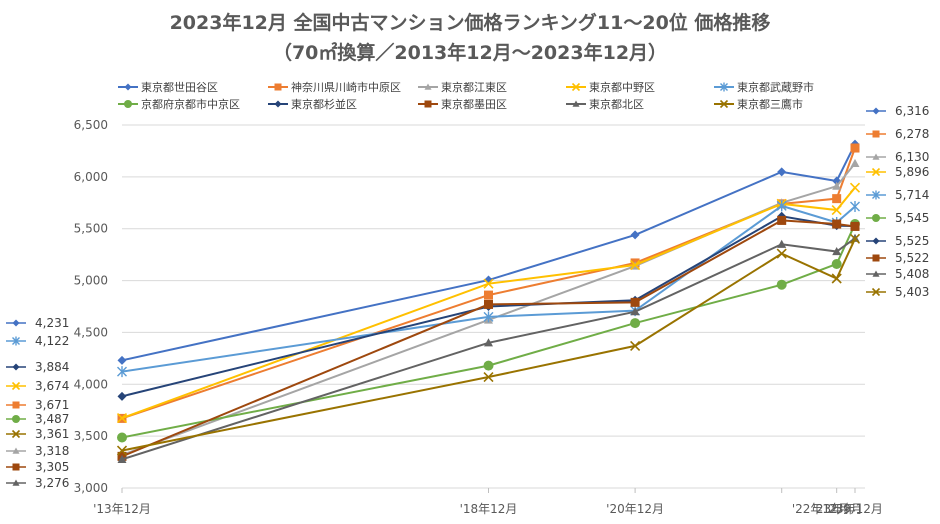  I want to click on legend-label: 東京都江東区, so click(474, 87).